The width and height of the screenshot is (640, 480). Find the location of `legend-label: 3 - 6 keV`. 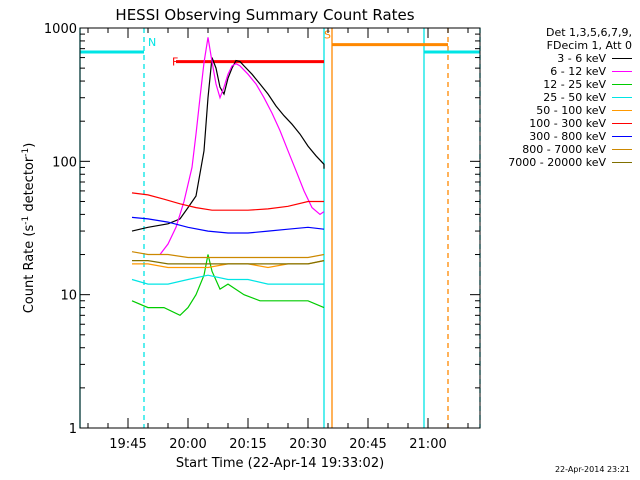

legend-label: 3 - 6 keV is located at coordinates (581, 58).